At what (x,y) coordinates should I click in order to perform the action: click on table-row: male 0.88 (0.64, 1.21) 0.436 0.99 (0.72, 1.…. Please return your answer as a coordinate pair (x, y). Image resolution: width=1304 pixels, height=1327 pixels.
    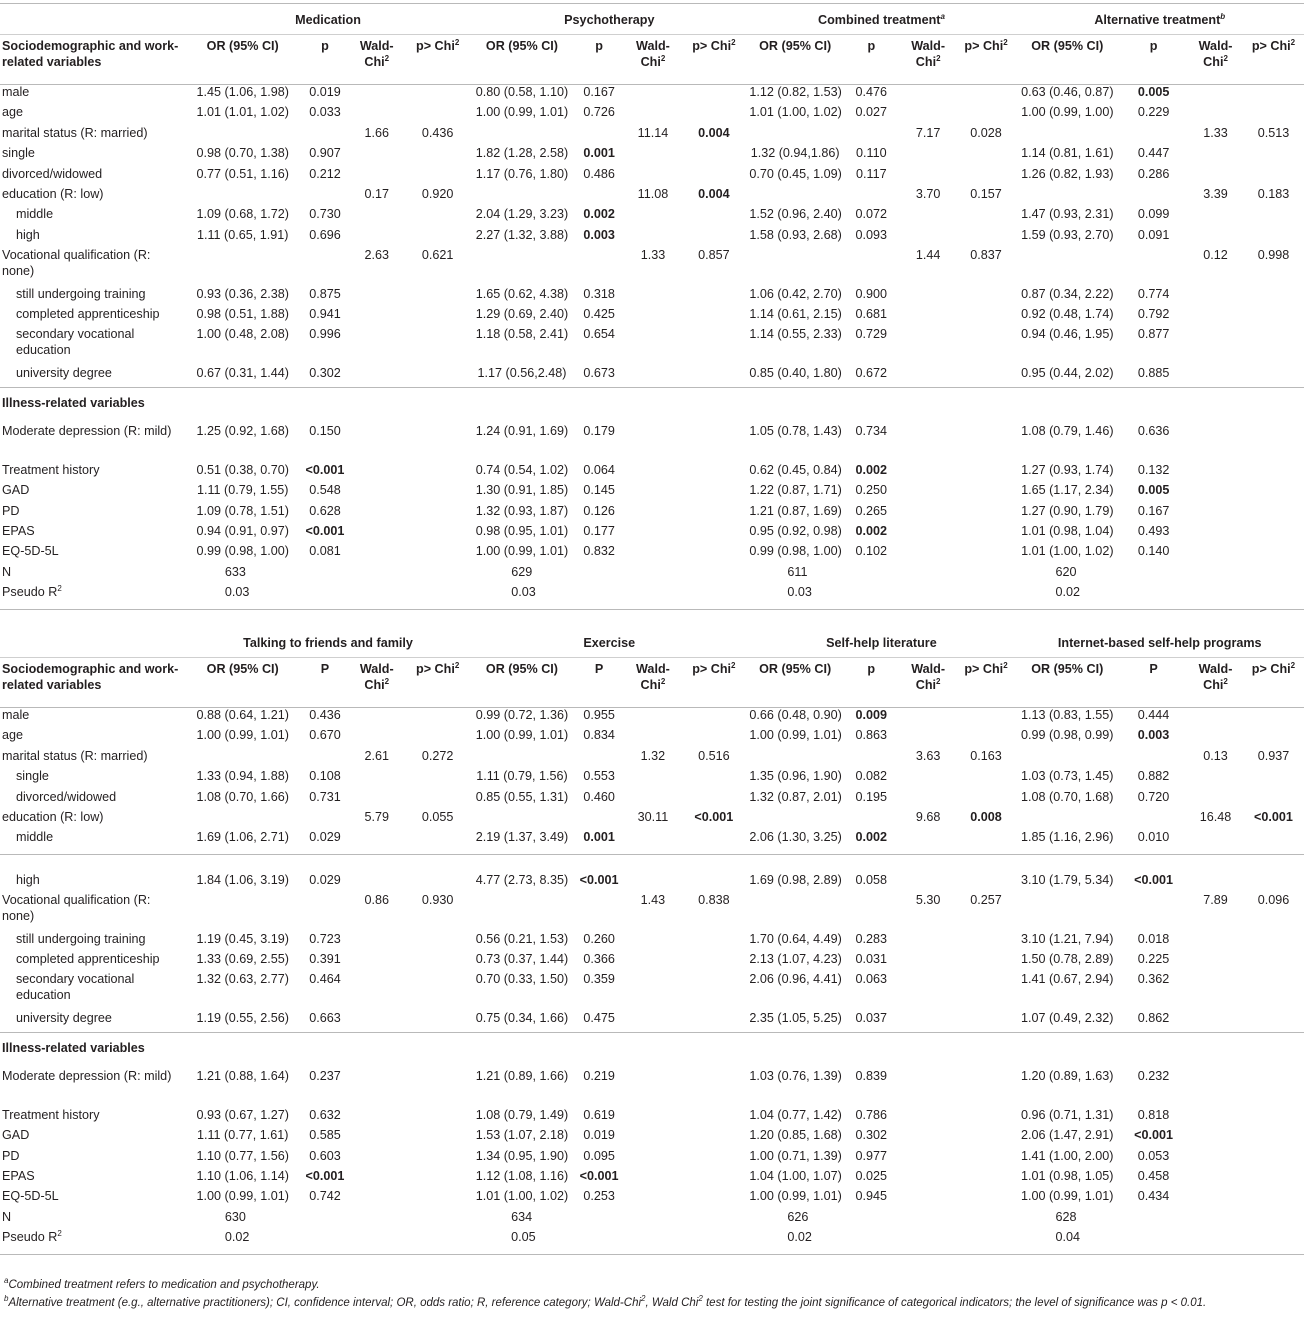
    Looking at the image, I should click on (652, 717).